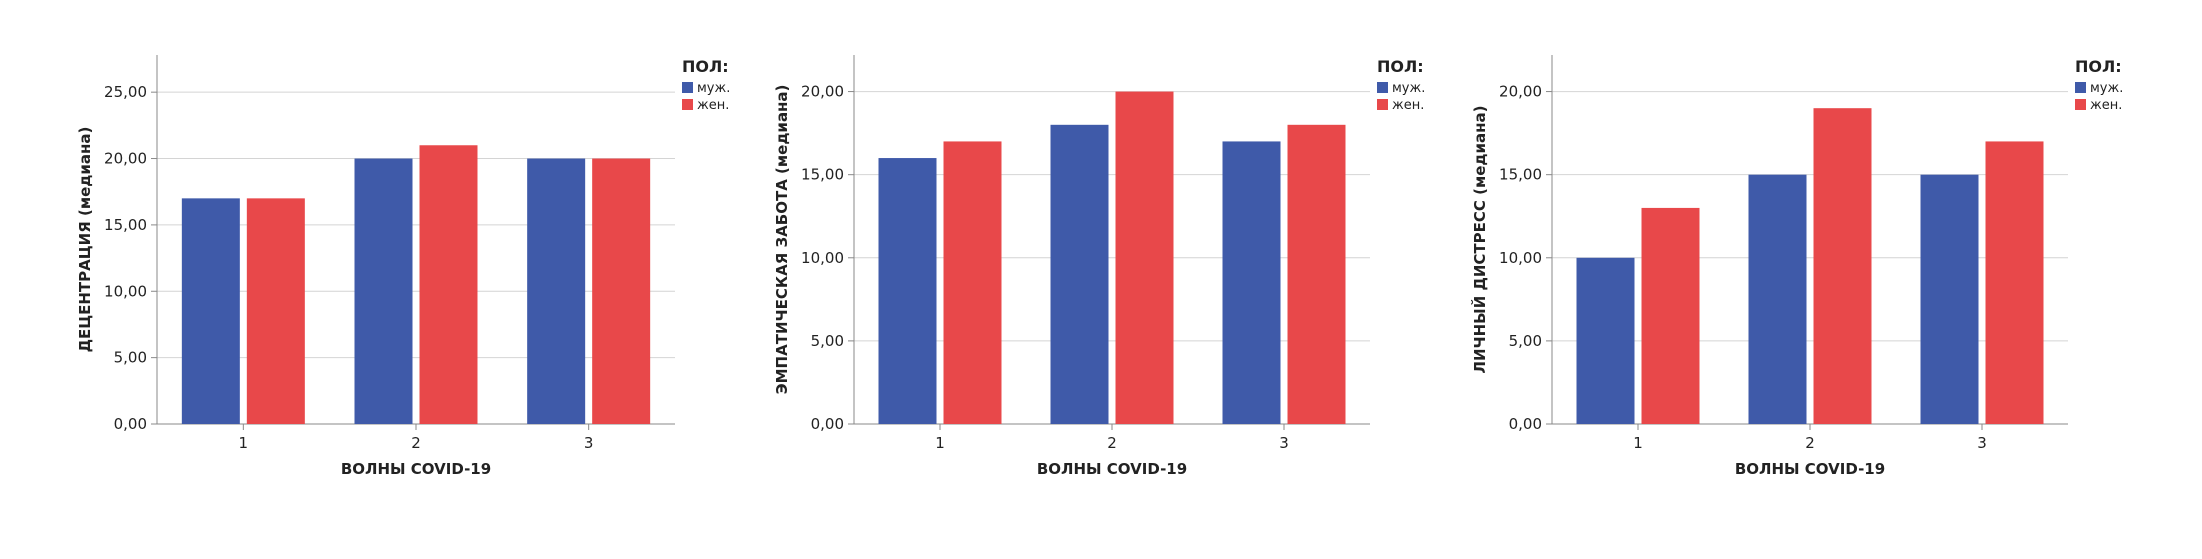 The image size is (2202, 559). I want to click on y-axis-title: ЛИЧНЫЙ ДИСТРЕСС (медиана), so click(1479, 239).